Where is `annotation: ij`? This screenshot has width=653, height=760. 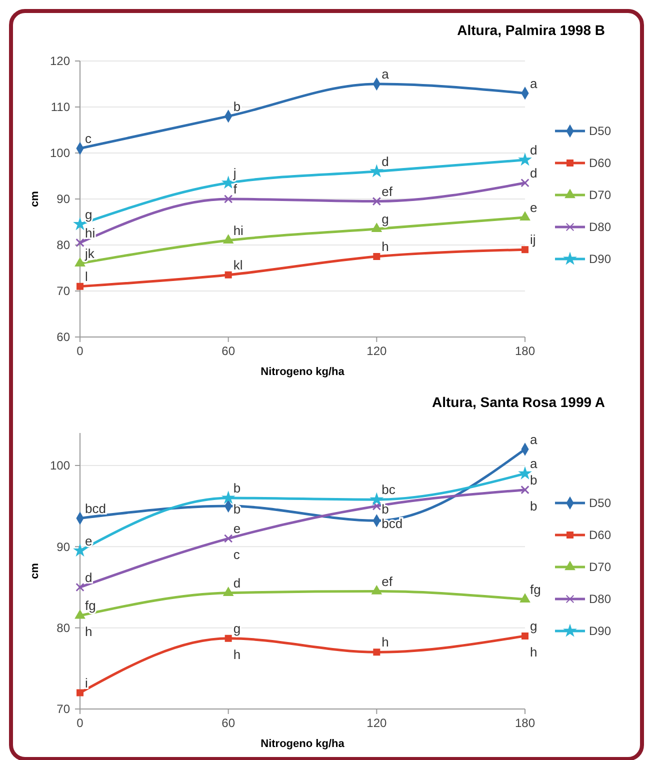 annotation: ij is located at coordinates (533, 240).